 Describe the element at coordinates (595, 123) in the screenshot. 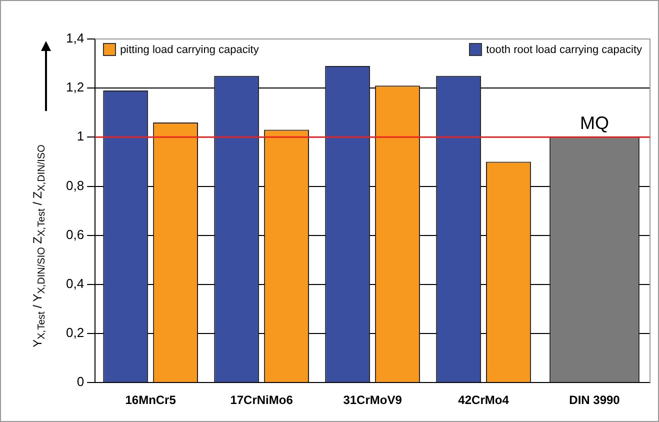

I see `annotation: MQ` at that location.